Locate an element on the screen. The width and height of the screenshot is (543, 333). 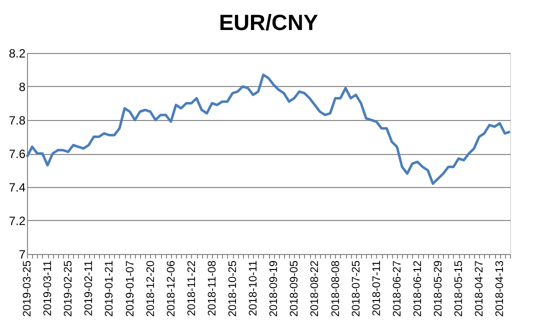
x-tick-label: 2018-06-12 is located at coordinates (418, 288).